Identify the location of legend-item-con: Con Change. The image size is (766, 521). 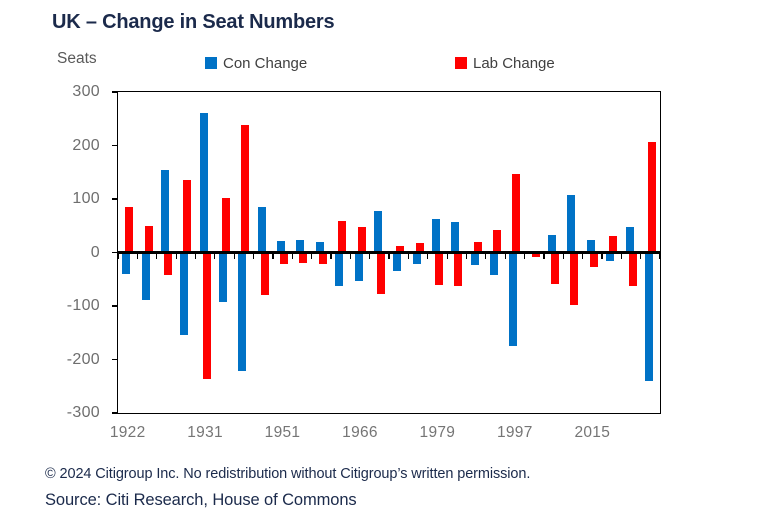
(256, 63).